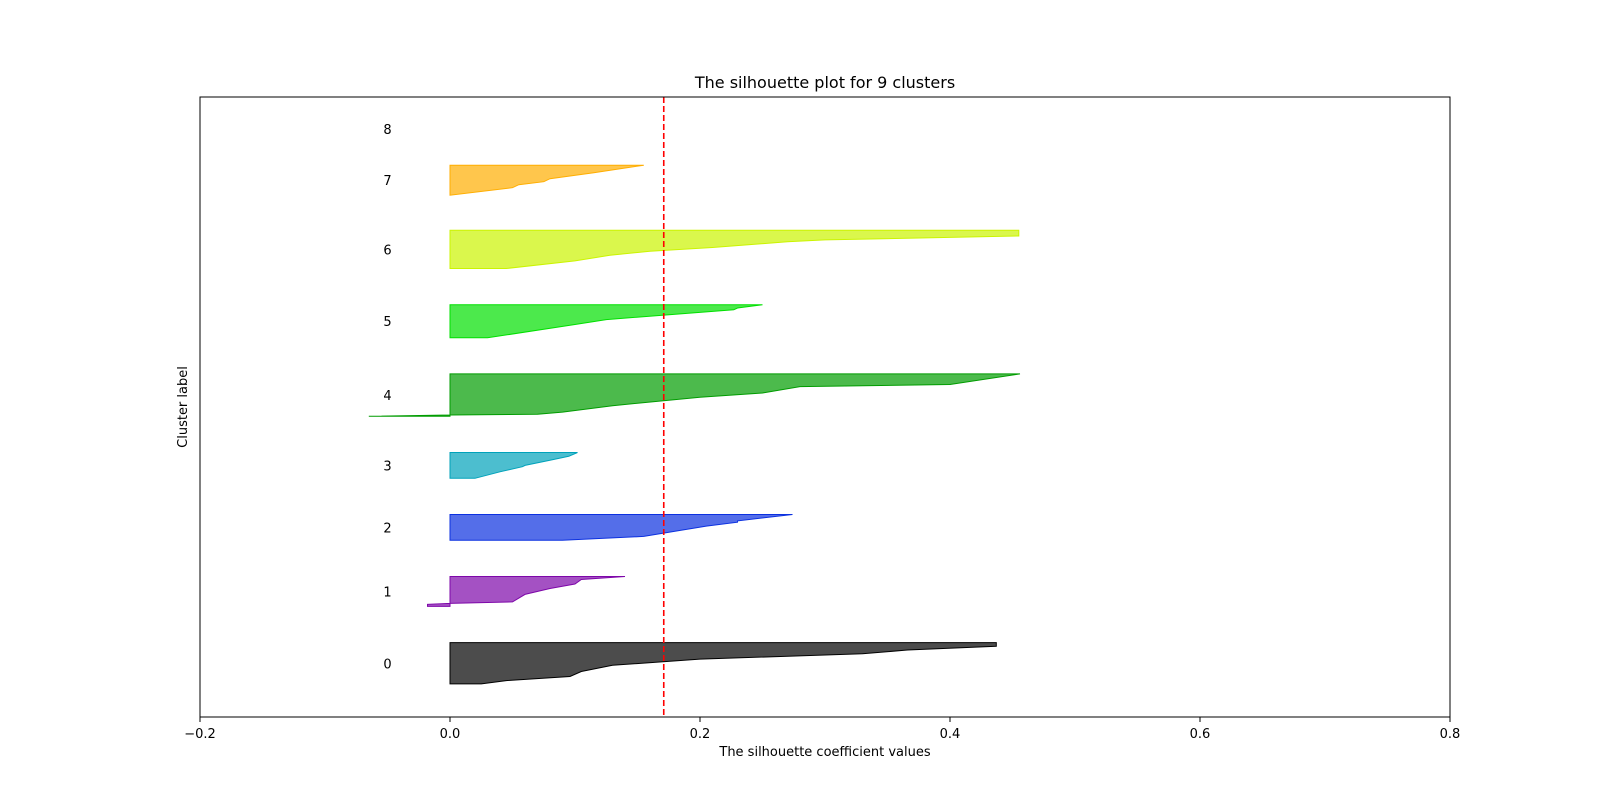  What do you see at coordinates (1450, 734) in the screenshot?
I see `x-tick-label: 0.8` at bounding box center [1450, 734].